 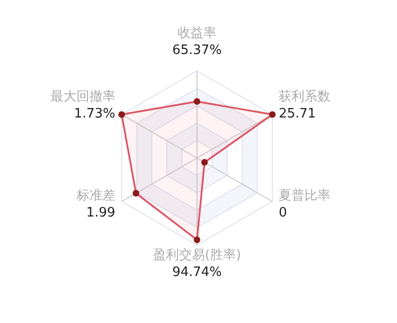 I want to click on text: 65.37%, so click(x=197, y=50).